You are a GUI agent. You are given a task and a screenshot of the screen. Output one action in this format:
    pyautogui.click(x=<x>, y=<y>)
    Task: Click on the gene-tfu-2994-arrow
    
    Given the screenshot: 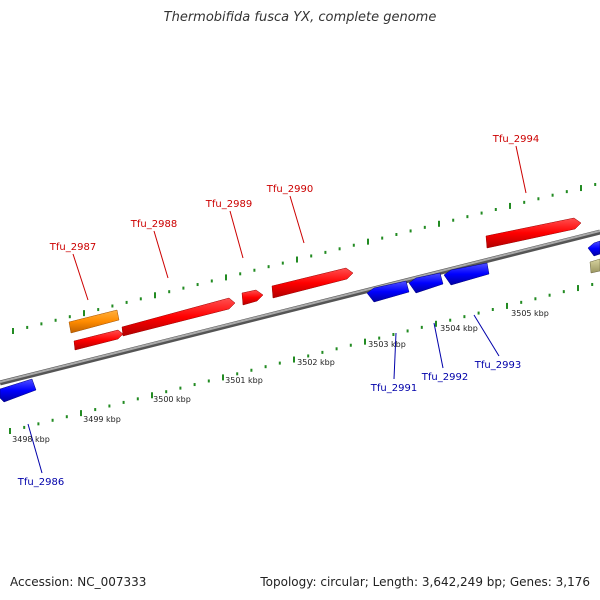 What is the action you would take?
    pyautogui.click(x=533, y=233)
    